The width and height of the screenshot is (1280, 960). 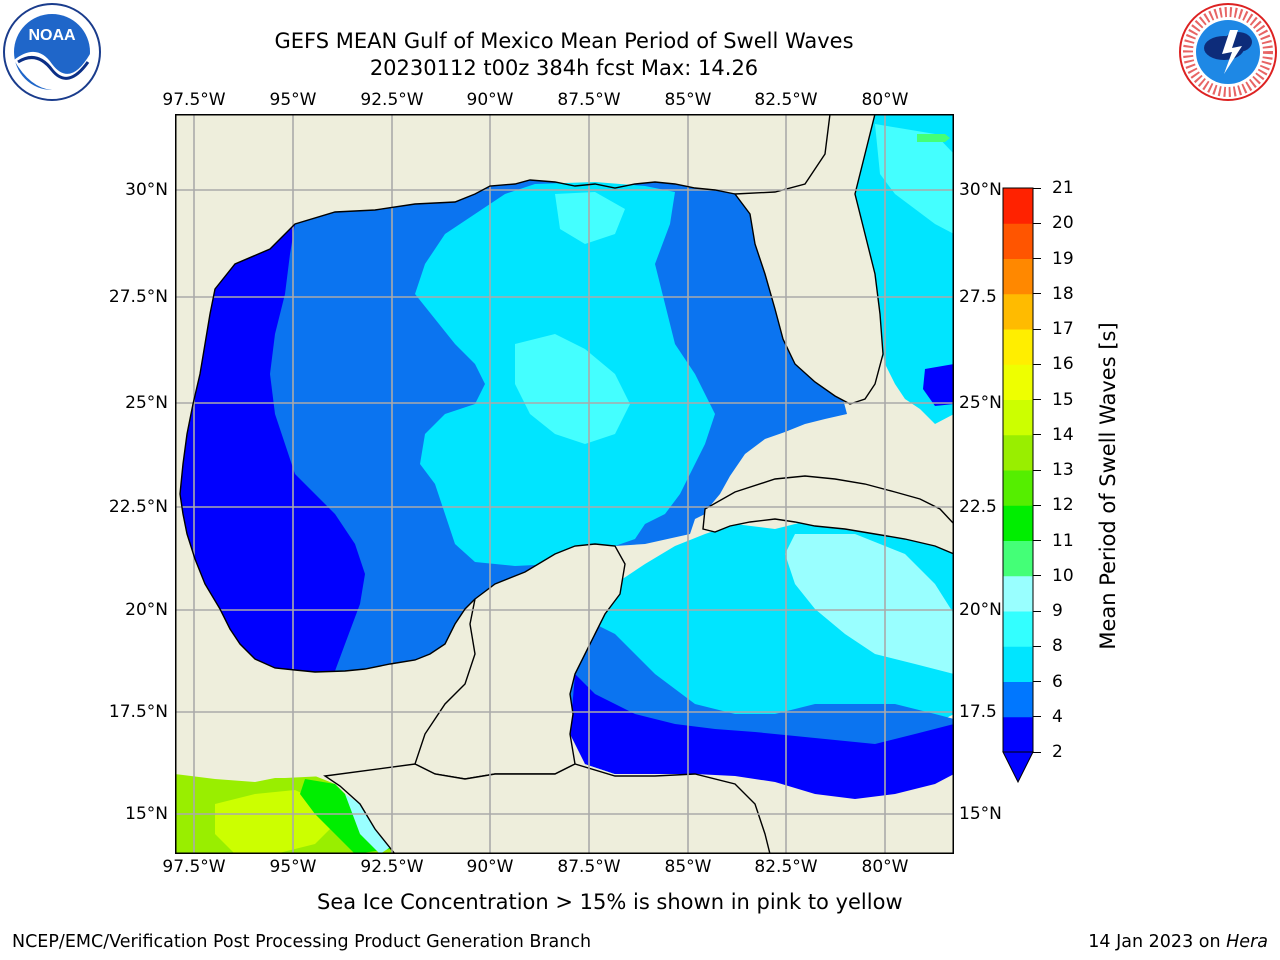 What do you see at coordinates (1063, 505) in the screenshot?
I see `colorbar-tick-label: 12` at bounding box center [1063, 505].